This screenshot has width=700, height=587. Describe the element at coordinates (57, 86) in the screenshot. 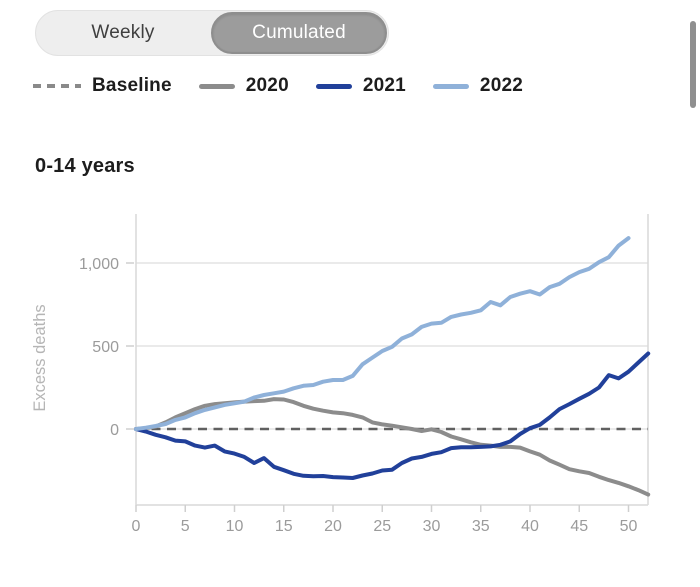

I see `dashed-line-swatch-icon` at that location.